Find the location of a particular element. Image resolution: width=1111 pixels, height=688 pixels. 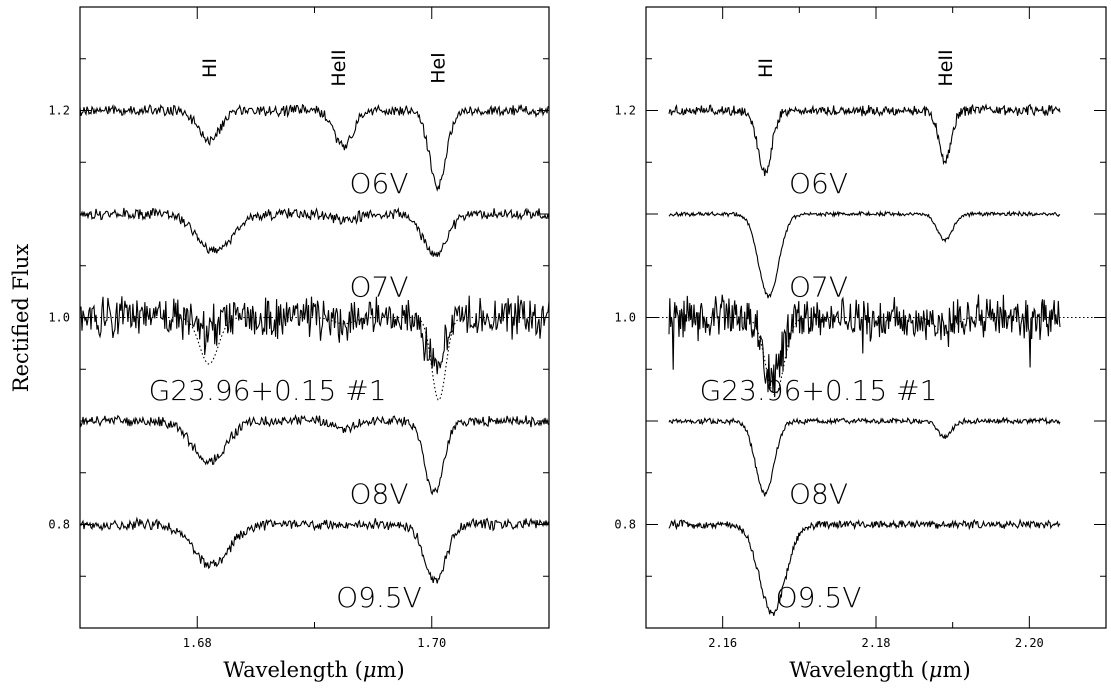

model-fit-line is located at coordinates (876, 356).